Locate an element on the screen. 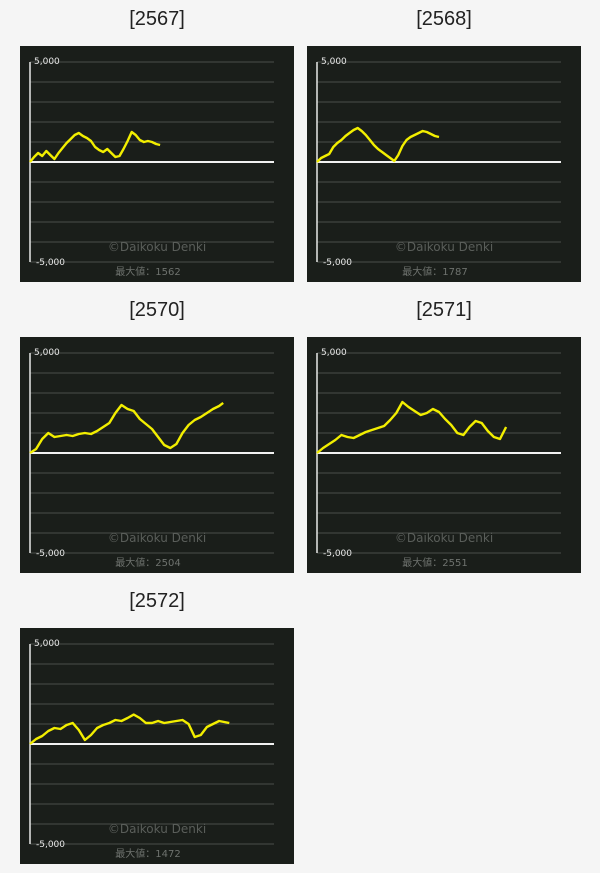 The height and width of the screenshot is (873, 600). slump-chart: 5,000 -5,000 ©Daikoku Denki 最大値：2504 is located at coordinates (157, 455).